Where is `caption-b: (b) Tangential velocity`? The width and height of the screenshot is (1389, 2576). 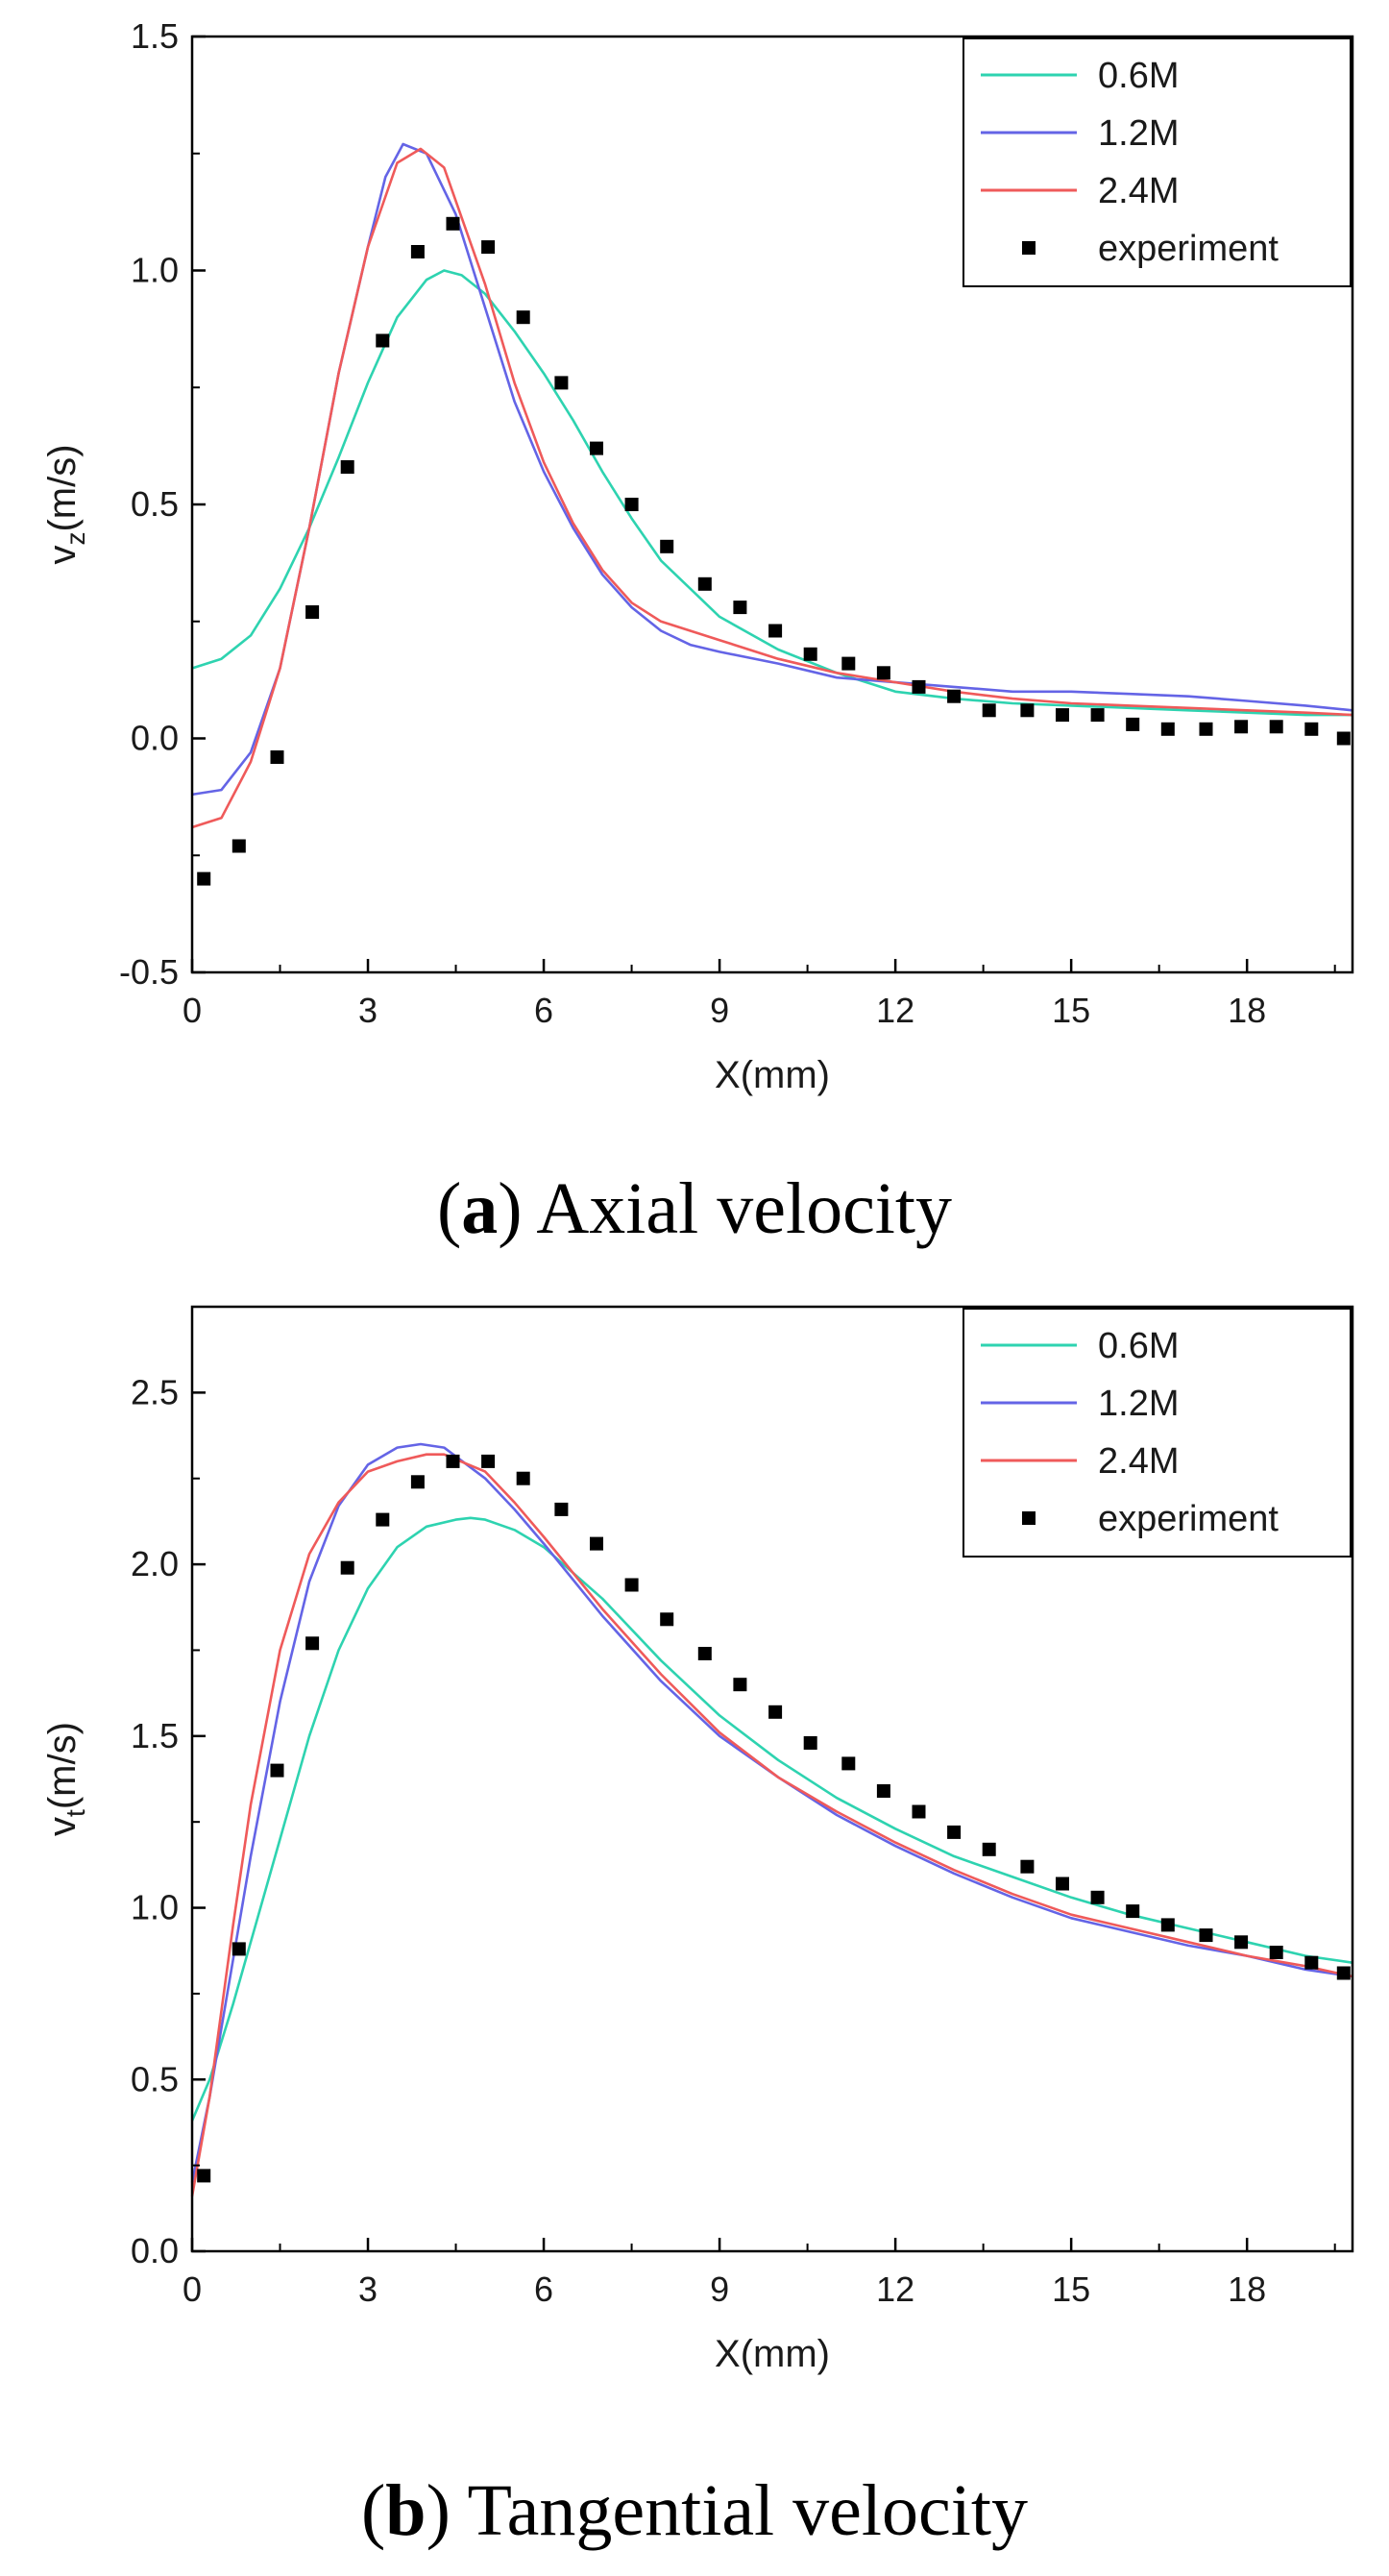
caption-b: (b) Tangential velocity is located at coordinates (694, 2510).